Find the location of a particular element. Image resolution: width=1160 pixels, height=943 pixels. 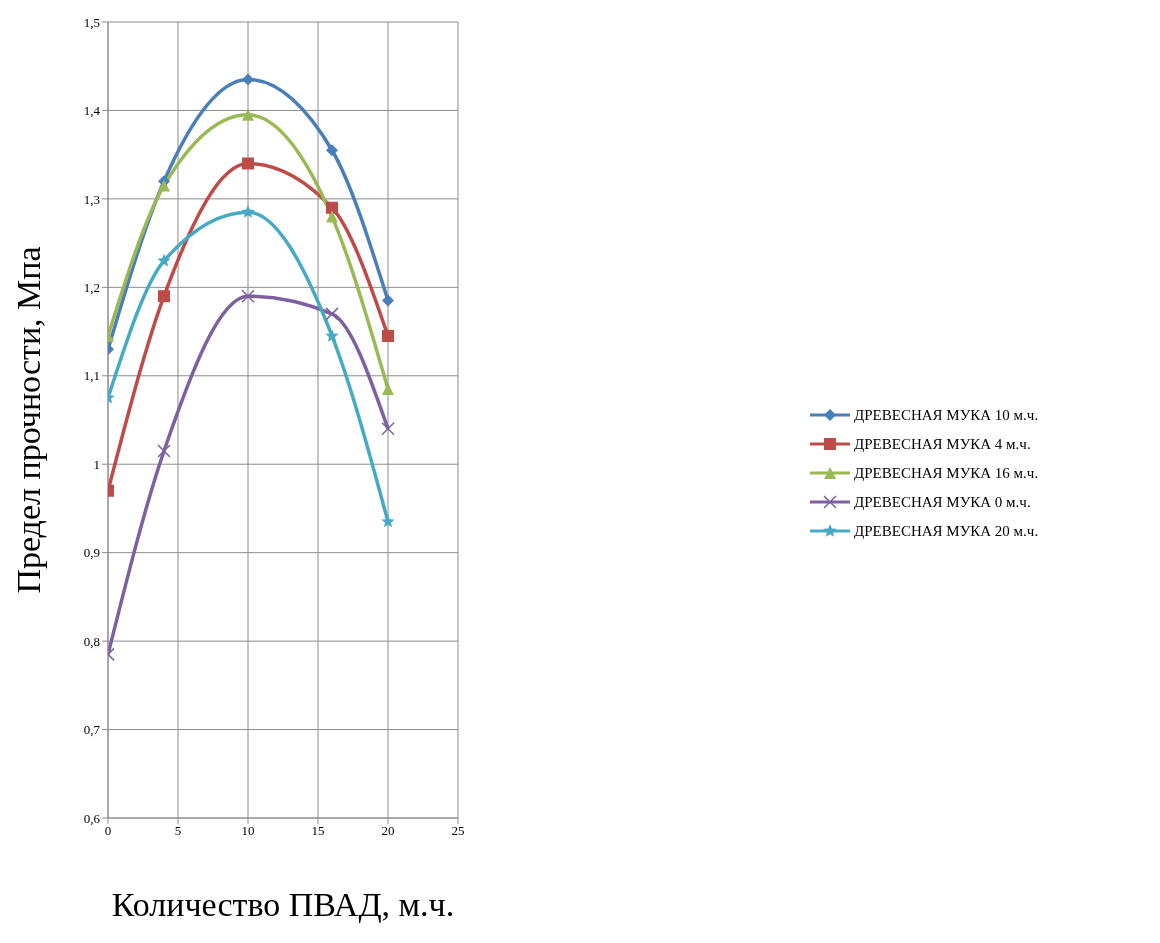

x-tick-label: 15 is located at coordinates (318, 831).